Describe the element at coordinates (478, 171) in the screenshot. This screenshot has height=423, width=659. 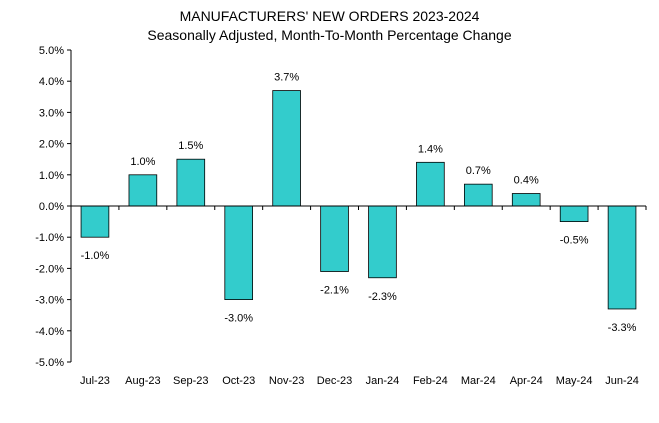
I see `data-label: 0.7%` at that location.